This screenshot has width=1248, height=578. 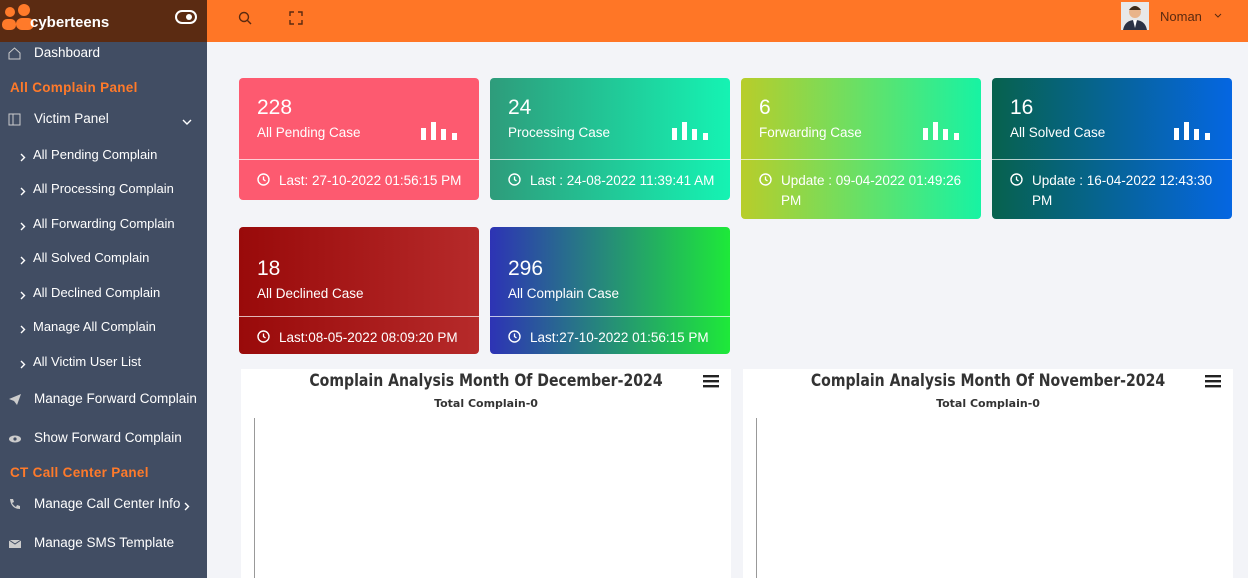 I want to click on submenu-item: All Solved Complain, so click(x=103, y=259).